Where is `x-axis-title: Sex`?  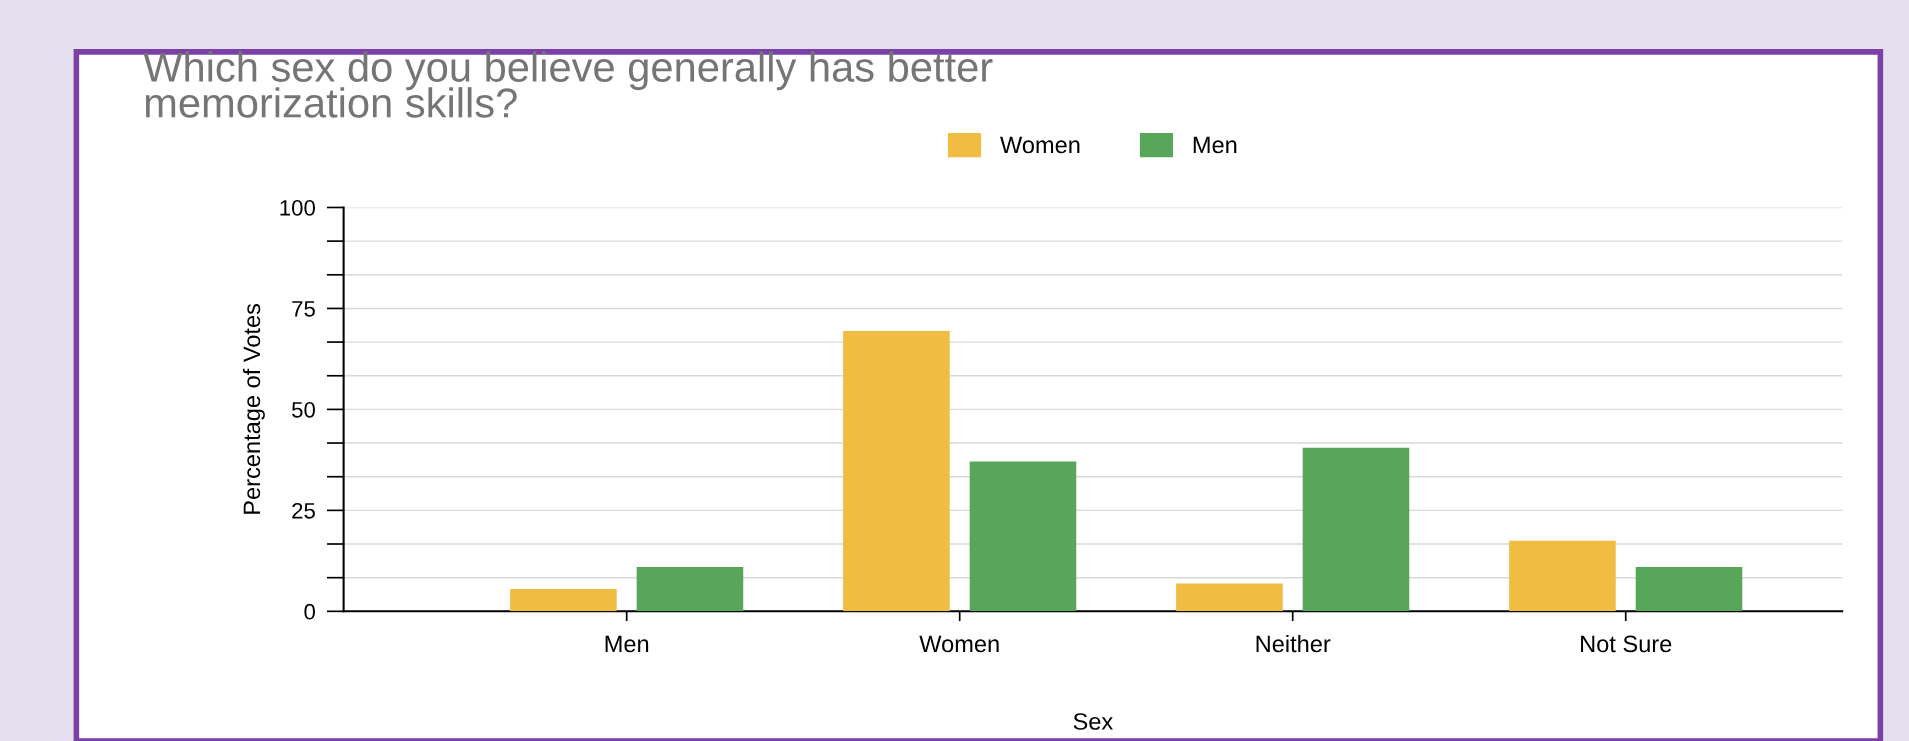 x-axis-title: Sex is located at coordinates (1093, 721).